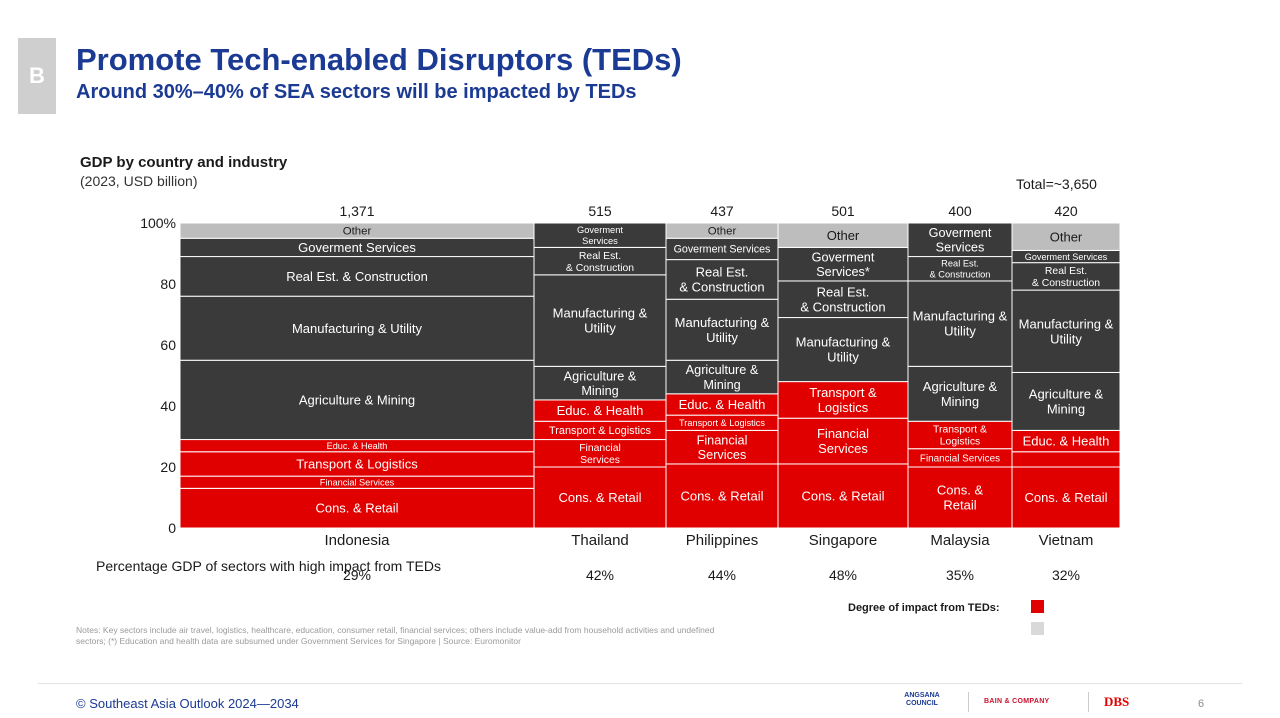 Image resolution: width=1280 pixels, height=718 pixels. Describe the element at coordinates (843, 575) in the screenshot. I see `pct-value-label: 48%` at that location.